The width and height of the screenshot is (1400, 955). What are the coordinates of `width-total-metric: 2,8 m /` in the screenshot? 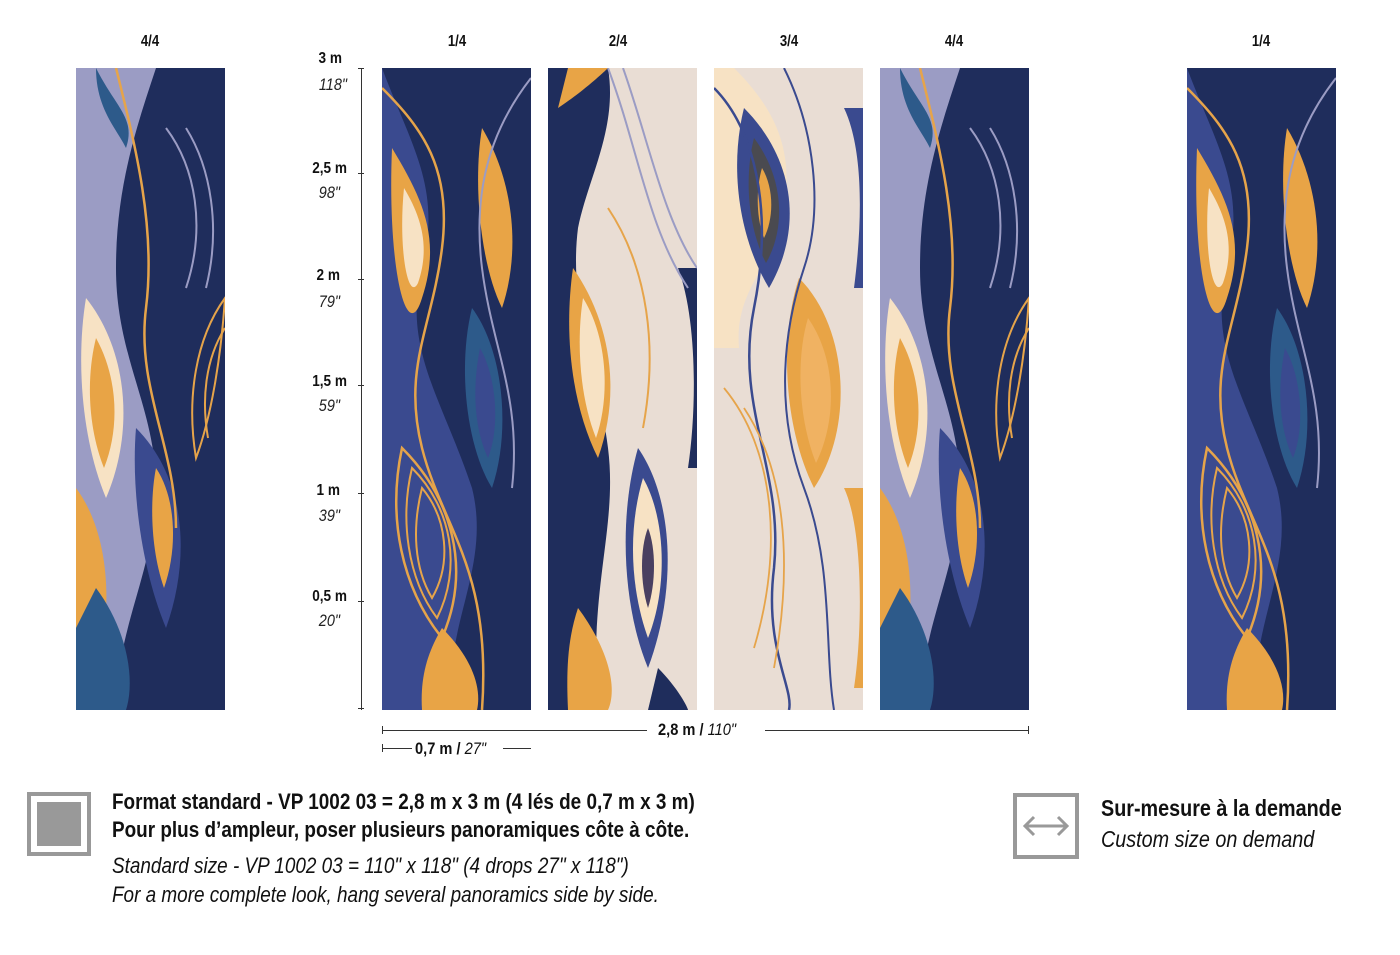 It's located at (681, 729).